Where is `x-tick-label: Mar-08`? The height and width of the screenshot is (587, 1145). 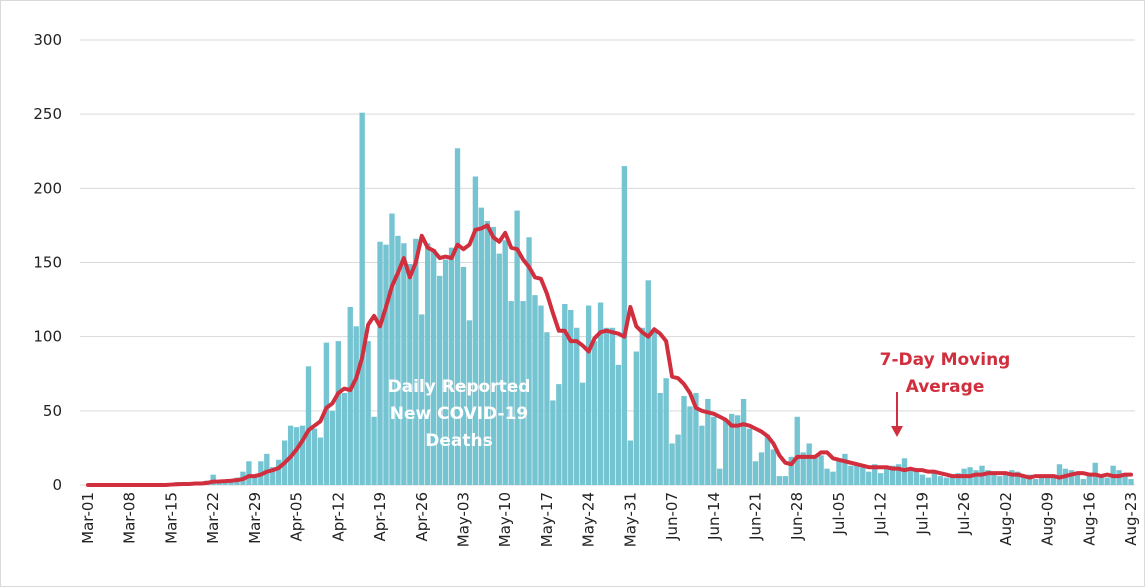
x-tick-label: Mar-08 is located at coordinates (130, 518).